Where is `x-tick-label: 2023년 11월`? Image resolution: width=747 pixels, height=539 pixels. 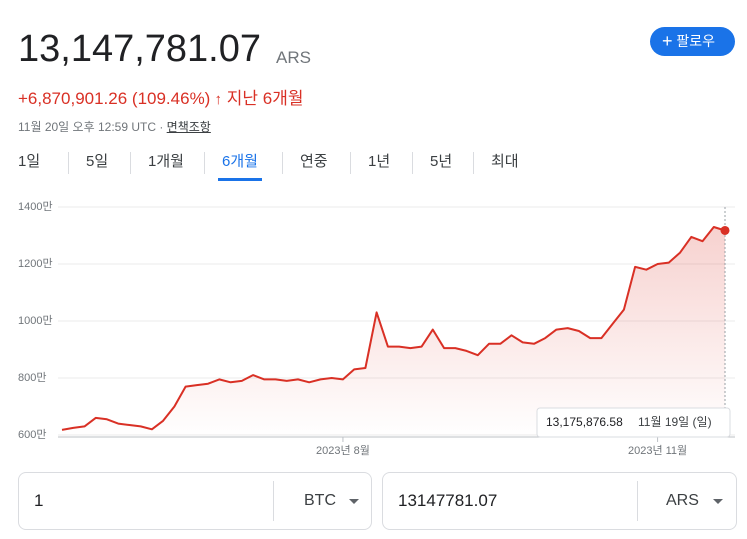 x-tick-label: 2023년 11월 is located at coordinates (657, 450).